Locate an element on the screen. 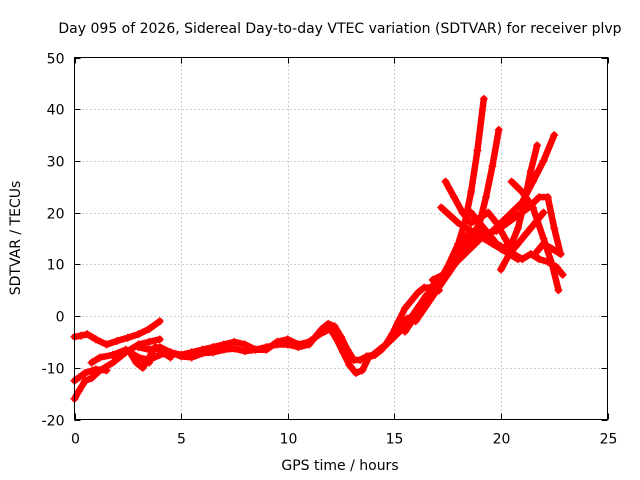 The height and width of the screenshot is (480, 640). x-tick-label-0: 0 is located at coordinates (75, 440).